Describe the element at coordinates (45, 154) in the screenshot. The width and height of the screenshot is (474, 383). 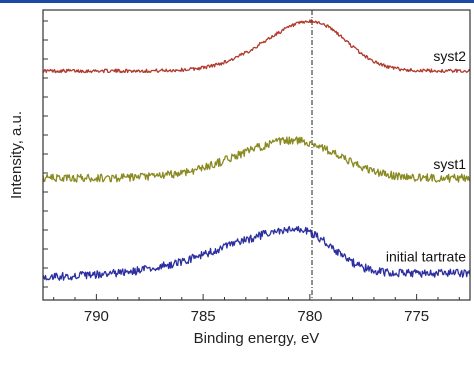
I see `y-axis-ticks` at that location.